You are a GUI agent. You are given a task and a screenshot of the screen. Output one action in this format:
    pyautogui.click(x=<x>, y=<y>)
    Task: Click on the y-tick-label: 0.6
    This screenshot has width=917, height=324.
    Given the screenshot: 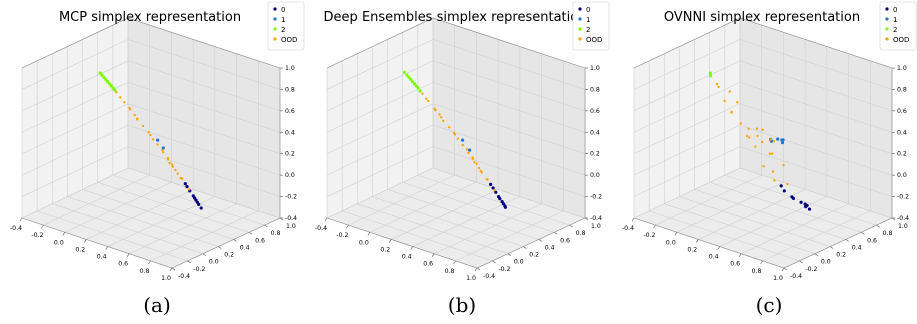 What is the action you would take?
    pyautogui.click(x=260, y=240)
    